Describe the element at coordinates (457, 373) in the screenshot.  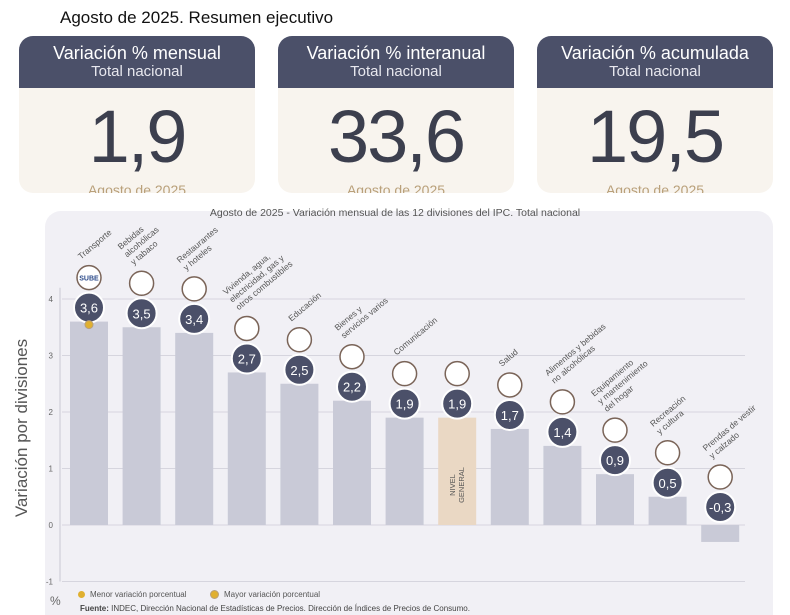
I see `basket-icon` at that location.